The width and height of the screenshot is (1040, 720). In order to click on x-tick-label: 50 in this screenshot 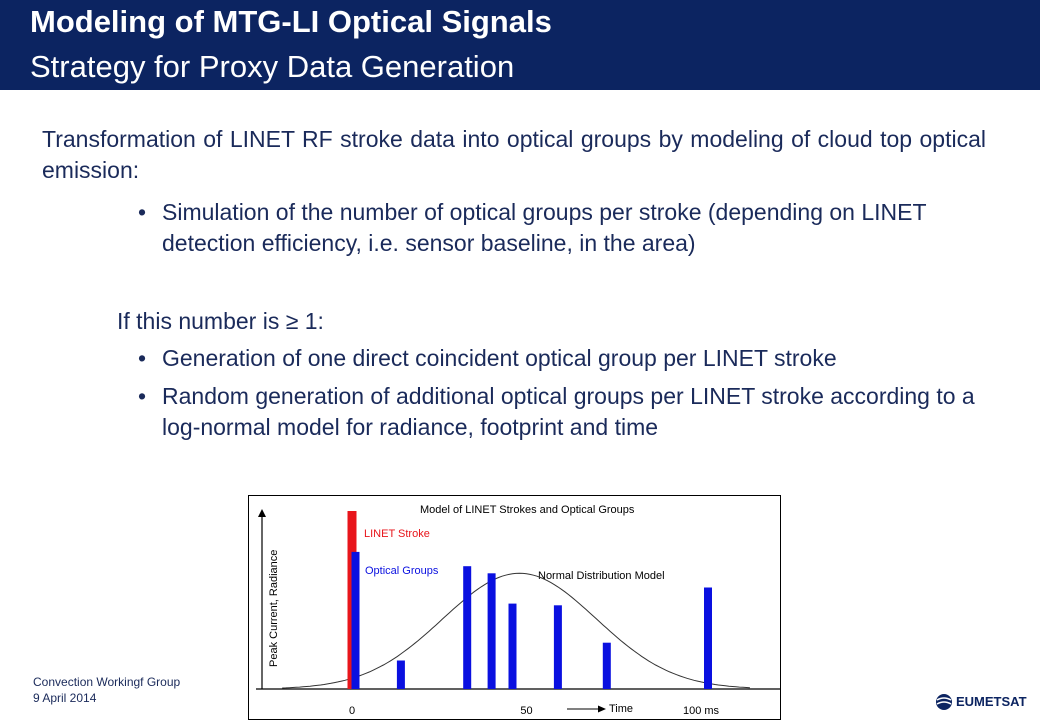, I will do `click(526, 711)`.